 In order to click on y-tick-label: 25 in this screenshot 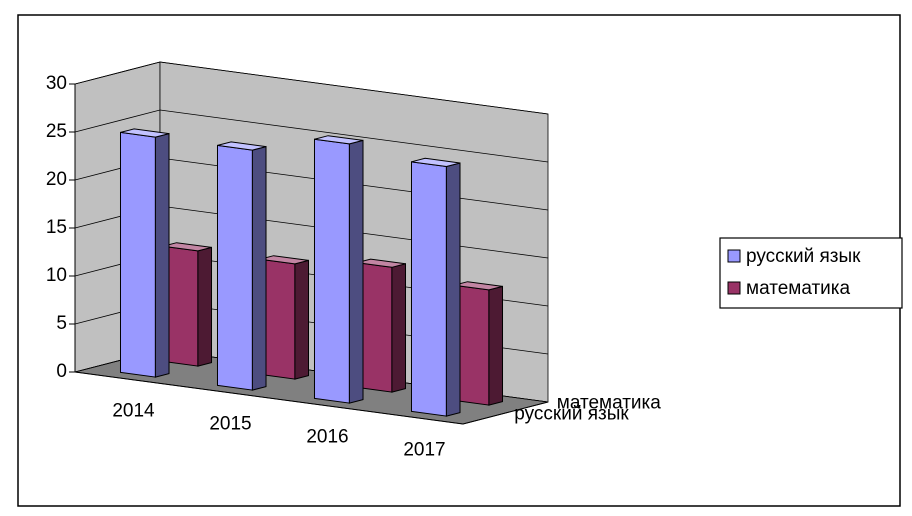, I will do `click(56, 131)`.